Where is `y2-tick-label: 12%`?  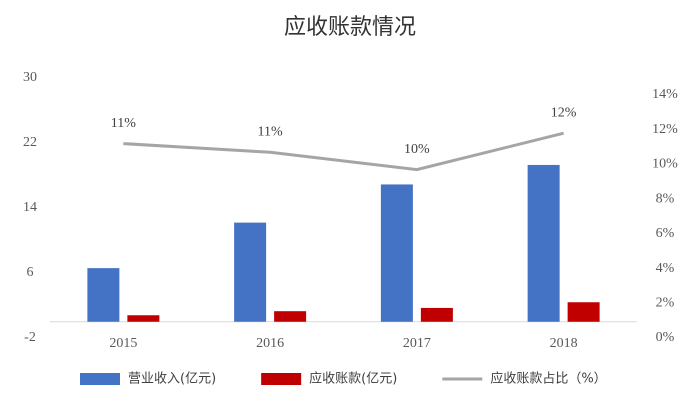 y2-tick-label: 12% is located at coordinates (665, 129).